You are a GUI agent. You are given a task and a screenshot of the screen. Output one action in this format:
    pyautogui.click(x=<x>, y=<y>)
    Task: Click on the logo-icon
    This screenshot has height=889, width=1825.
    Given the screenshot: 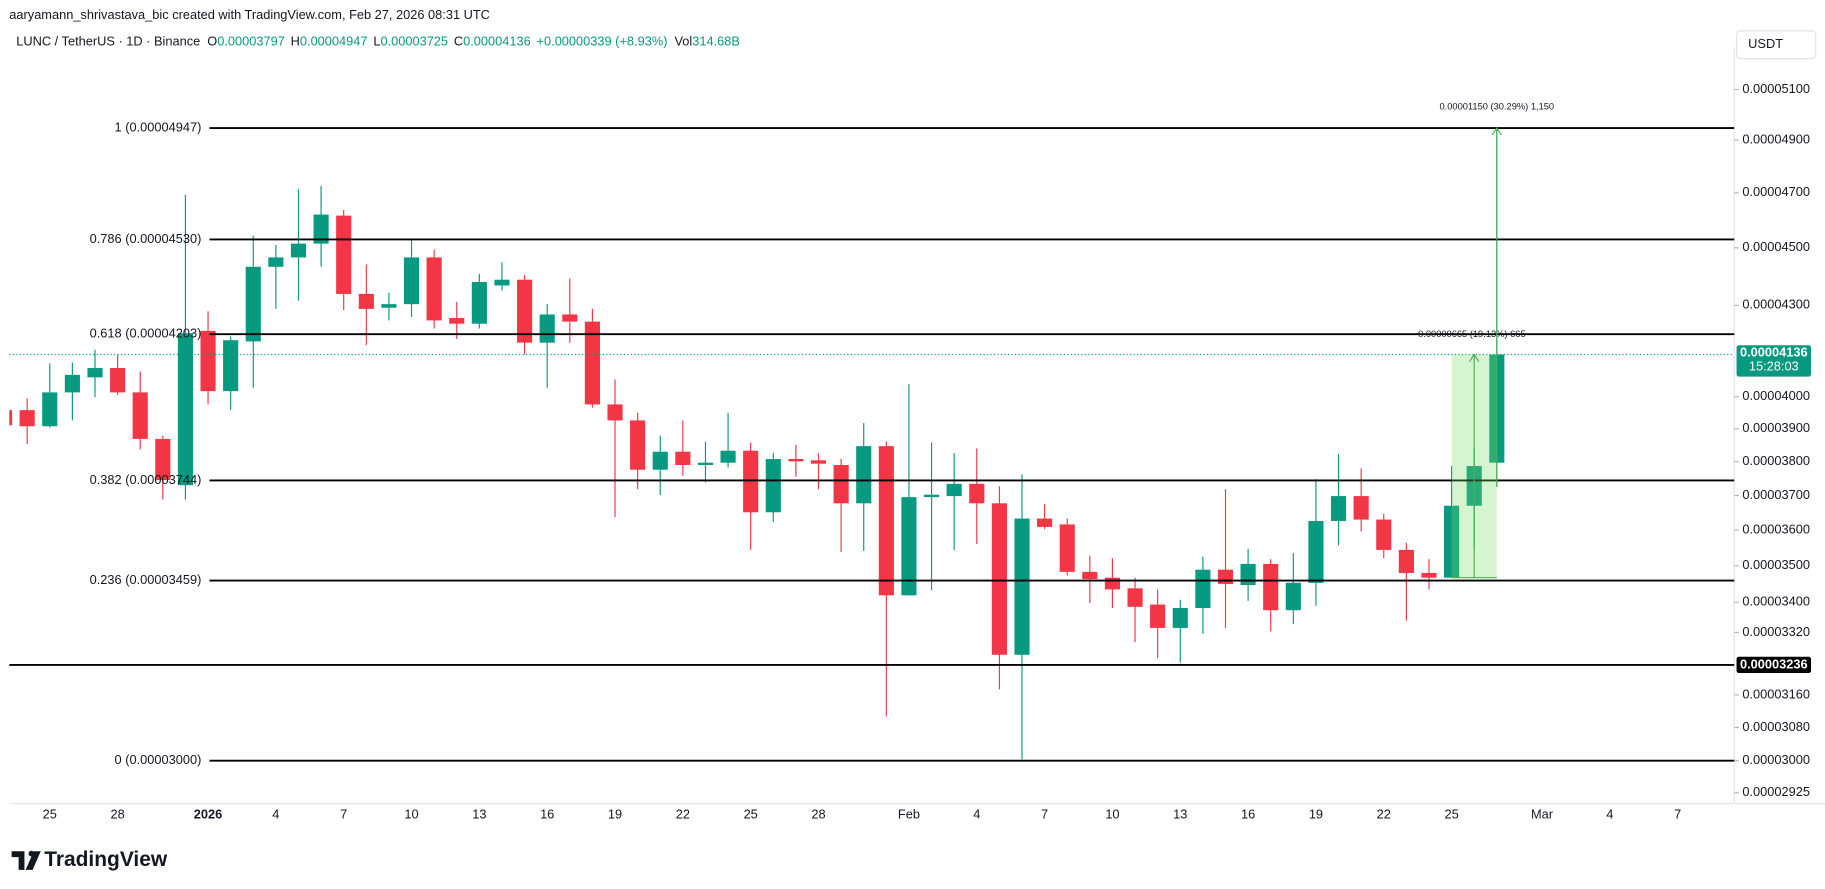 What is the action you would take?
    pyautogui.click(x=26, y=860)
    